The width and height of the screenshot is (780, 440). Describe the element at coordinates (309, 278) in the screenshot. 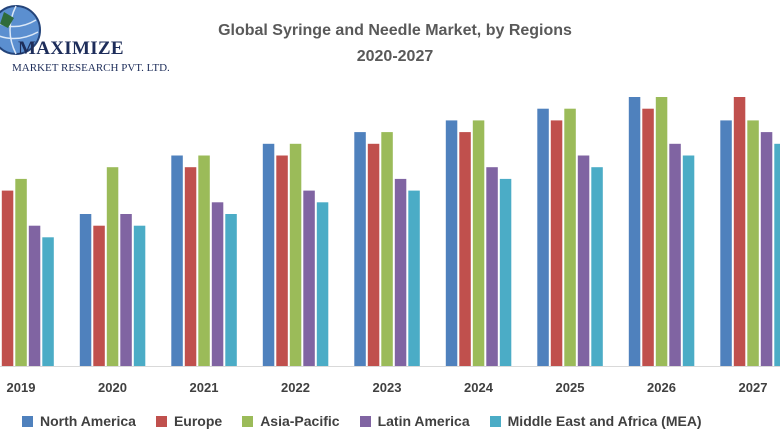

I see `bar-2022-latin-america` at that location.